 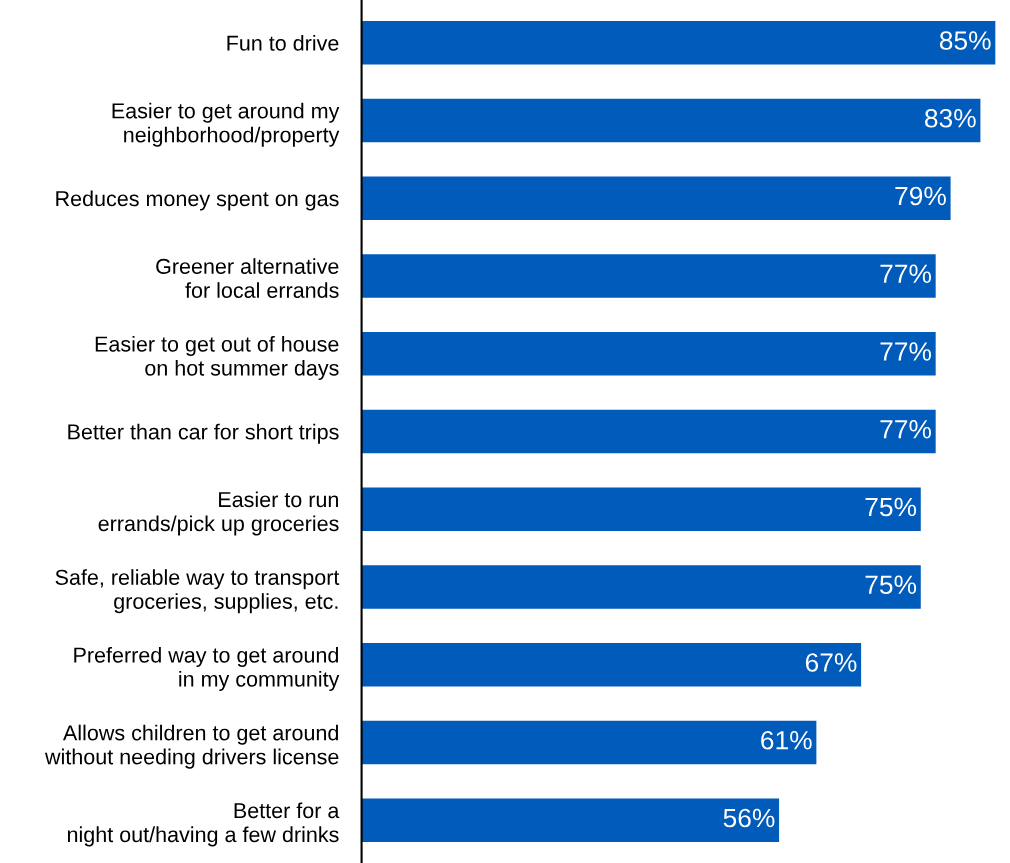 I want to click on y-tick-label: Easier to get out of house on hot summer days, so click(x=217, y=357).